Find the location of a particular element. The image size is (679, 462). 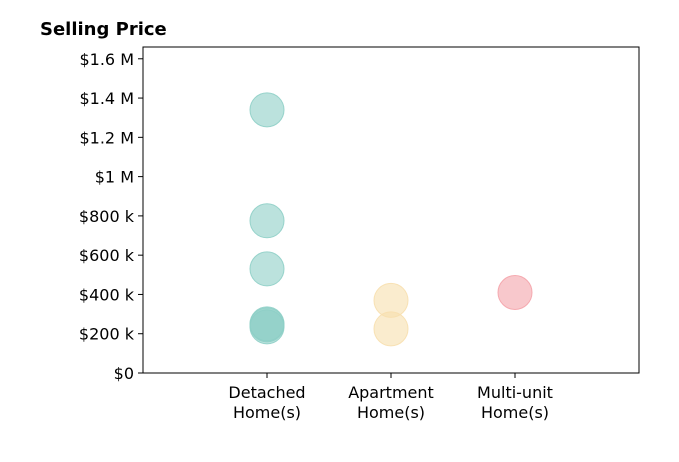

y-tick-label: $0 is located at coordinates (124, 373).